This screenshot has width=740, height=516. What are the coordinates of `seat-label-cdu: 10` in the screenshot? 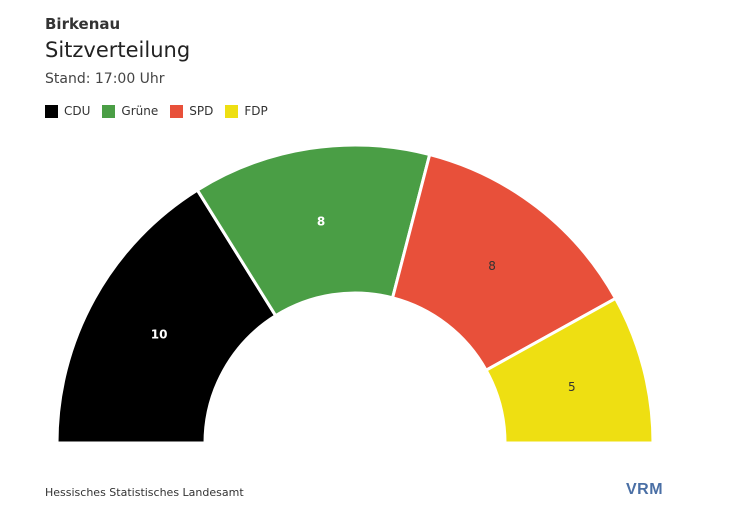 It's located at (159, 334).